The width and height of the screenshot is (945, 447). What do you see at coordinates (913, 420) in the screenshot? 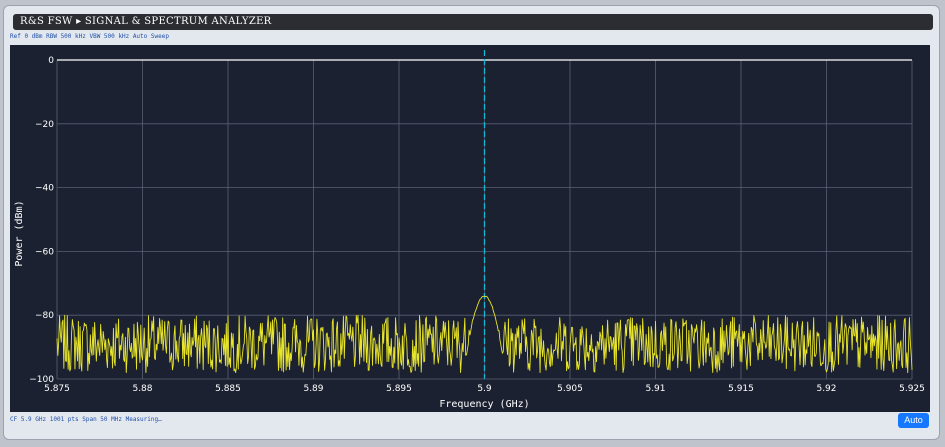
I see `auto-button: Auto` at bounding box center [913, 420].